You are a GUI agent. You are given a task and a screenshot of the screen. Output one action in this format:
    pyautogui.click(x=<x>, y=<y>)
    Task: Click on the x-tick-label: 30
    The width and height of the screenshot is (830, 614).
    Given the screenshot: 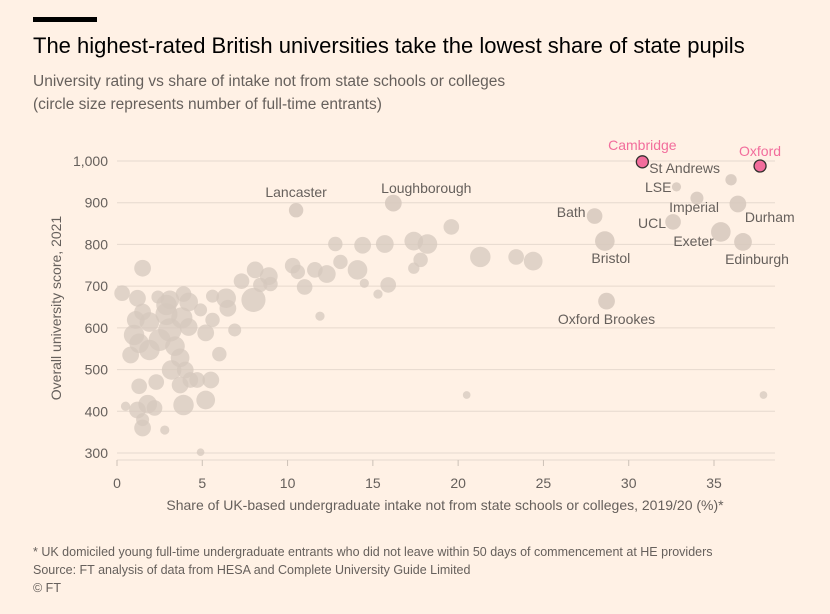 What is the action you would take?
    pyautogui.click(x=629, y=483)
    